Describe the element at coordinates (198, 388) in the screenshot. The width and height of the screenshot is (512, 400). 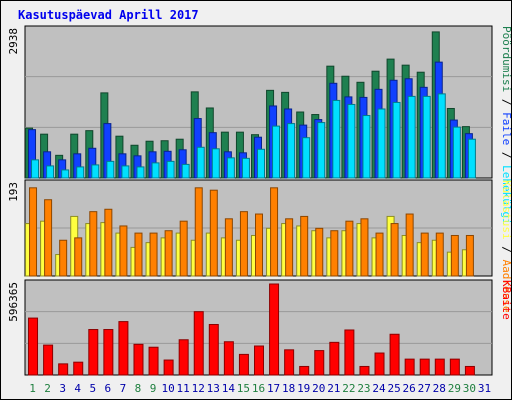
I see `x-tick-label-12: 12` at that location.